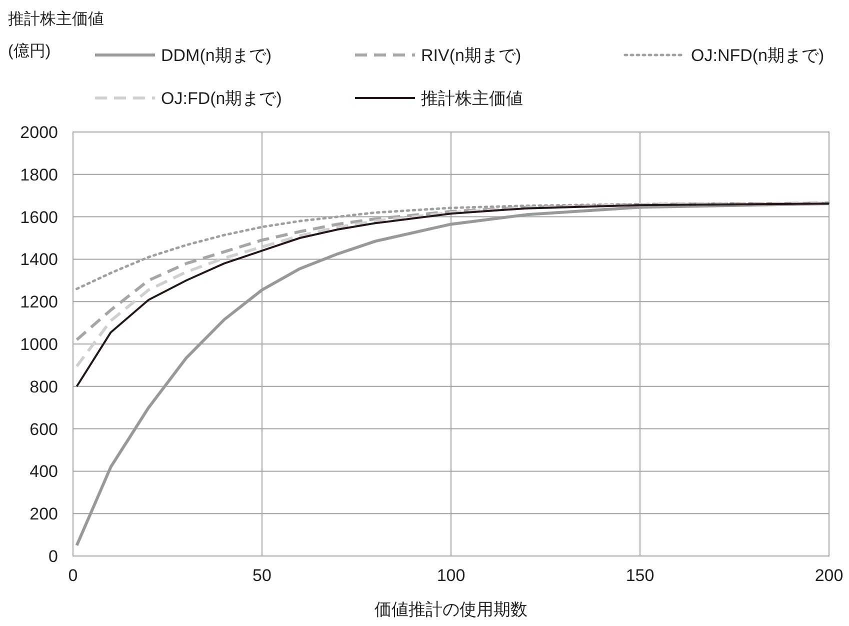 The height and width of the screenshot is (626, 849). I want to click on legend-label: OJ:FD(n期まで), so click(221, 98).